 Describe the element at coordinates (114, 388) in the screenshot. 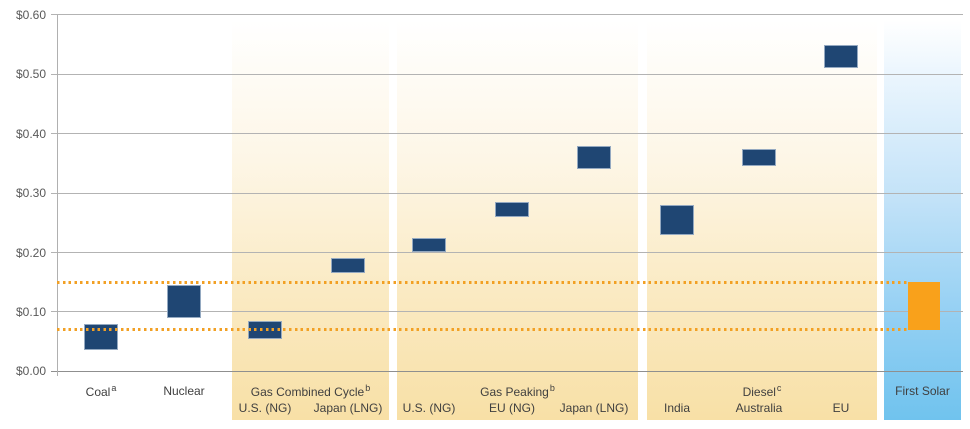

I see `category-label-coal-footnote-marker: a` at that location.